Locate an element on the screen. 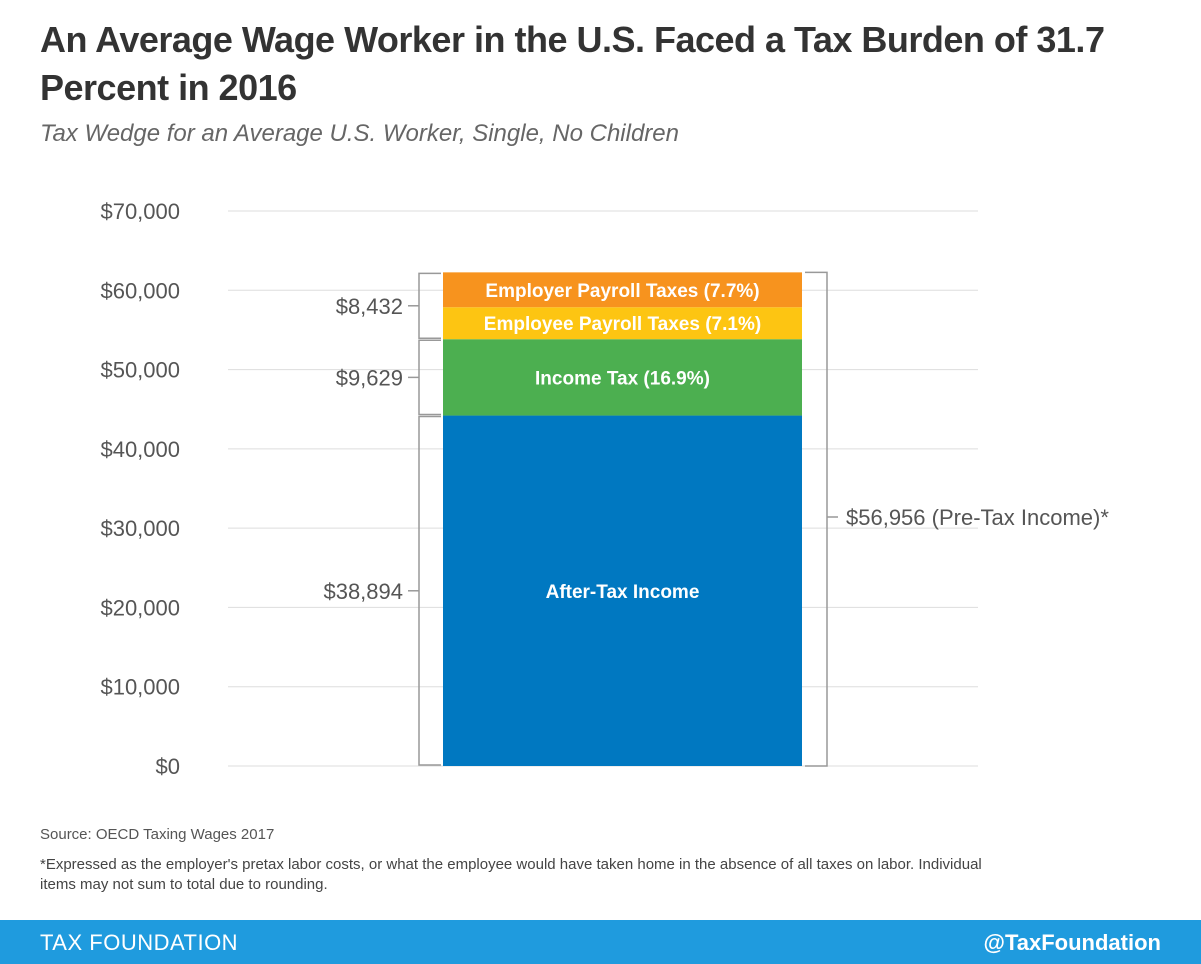 The width and height of the screenshot is (1201, 964). bar-segment-label: Employee Payroll Taxes (7.1%) is located at coordinates (622, 324).